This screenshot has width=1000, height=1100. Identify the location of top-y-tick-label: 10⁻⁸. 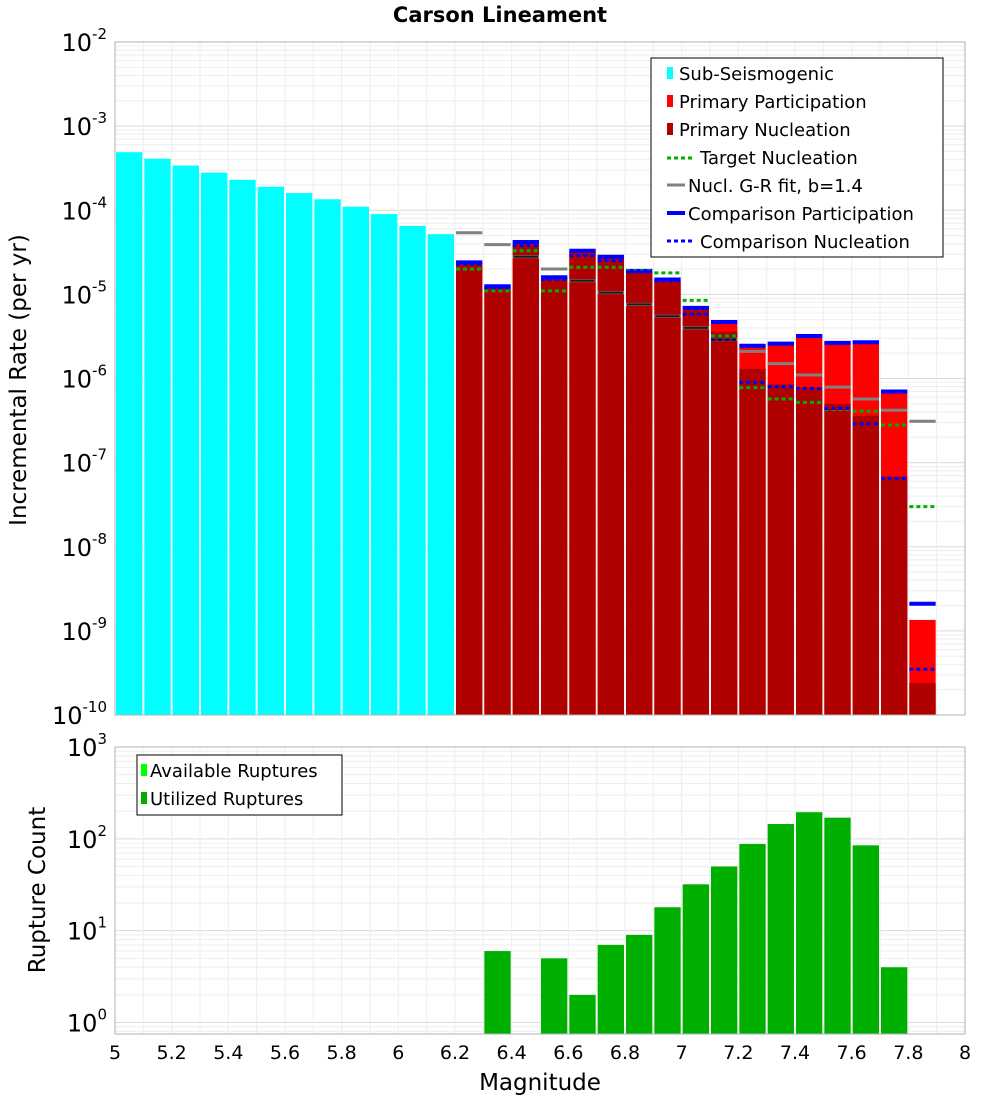
(84, 546).